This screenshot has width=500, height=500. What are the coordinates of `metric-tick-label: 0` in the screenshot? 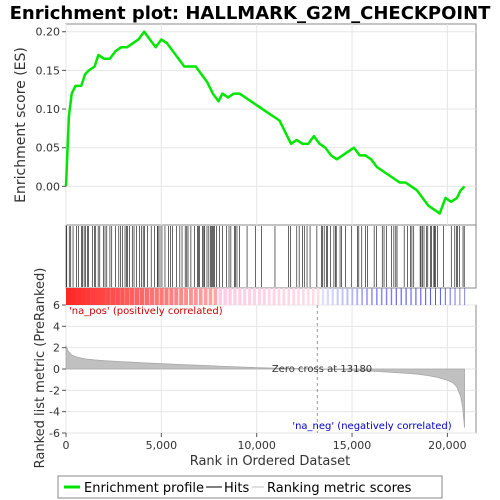 It's located at (56, 369).